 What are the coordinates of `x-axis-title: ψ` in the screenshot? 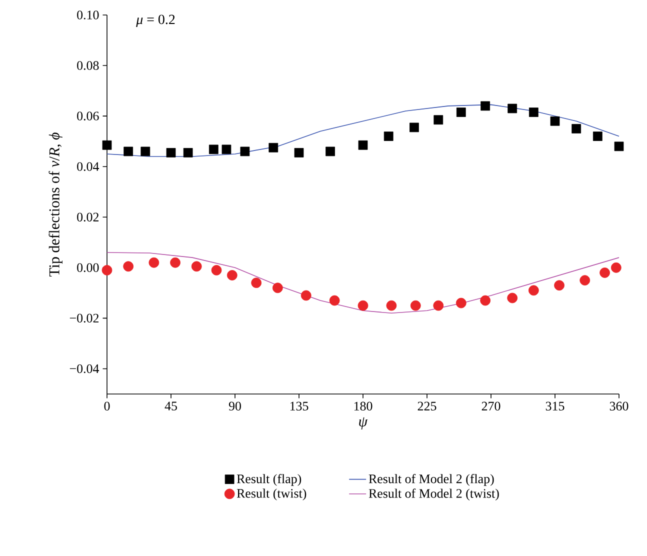 It's located at (363, 423).